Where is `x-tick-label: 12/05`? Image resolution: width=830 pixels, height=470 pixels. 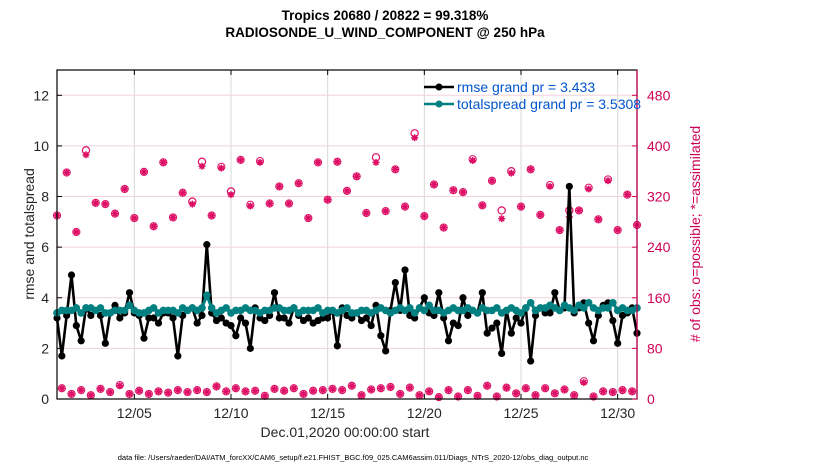
x-tick-label: 12/05 is located at coordinates (134, 413).